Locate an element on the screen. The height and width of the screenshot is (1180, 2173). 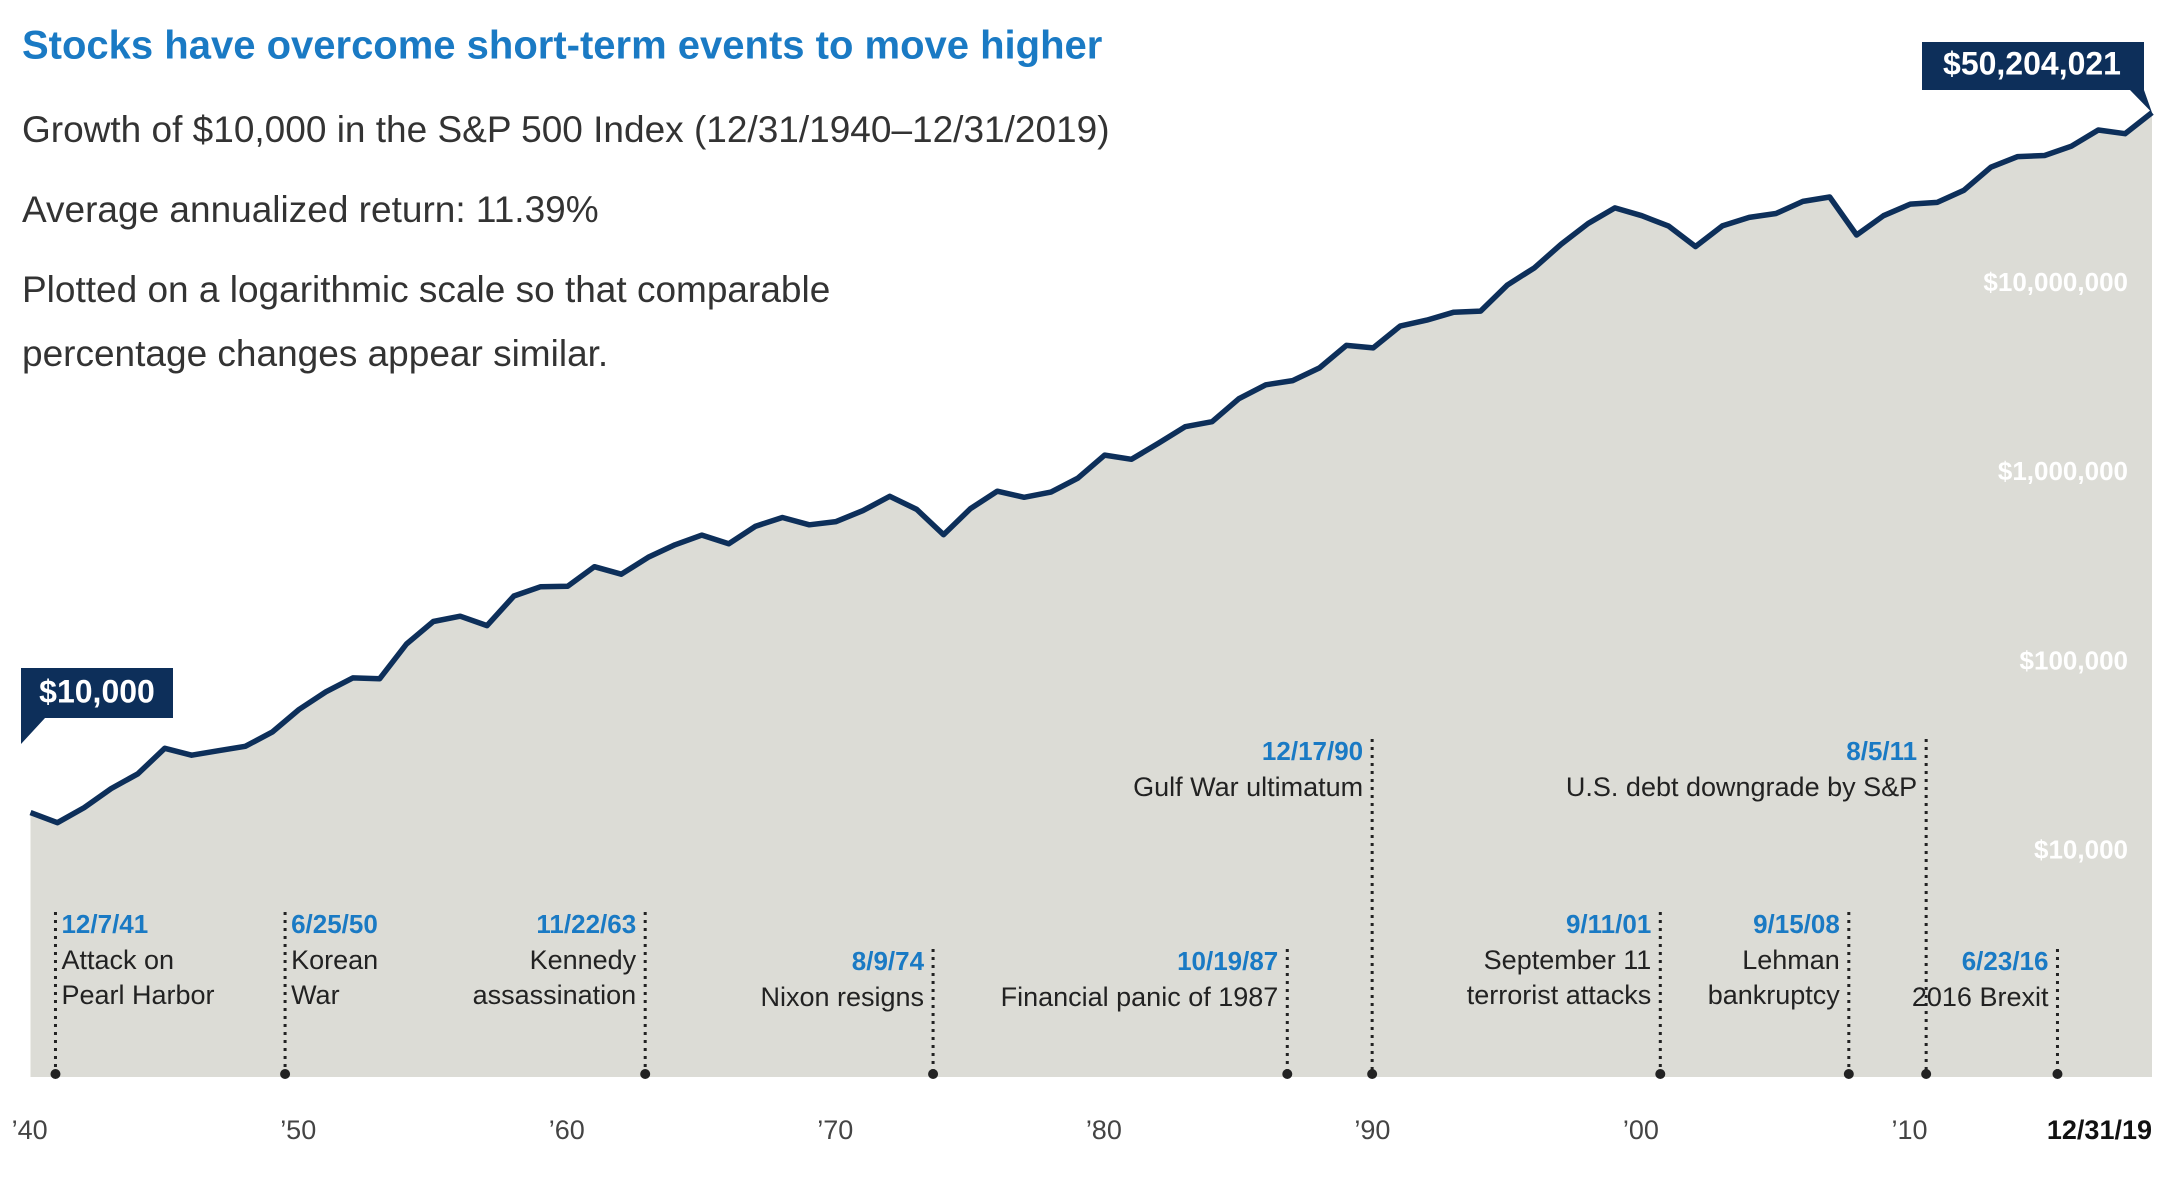
event-label: U.S. debt downgrade by S&P is located at coordinates (1741, 787).